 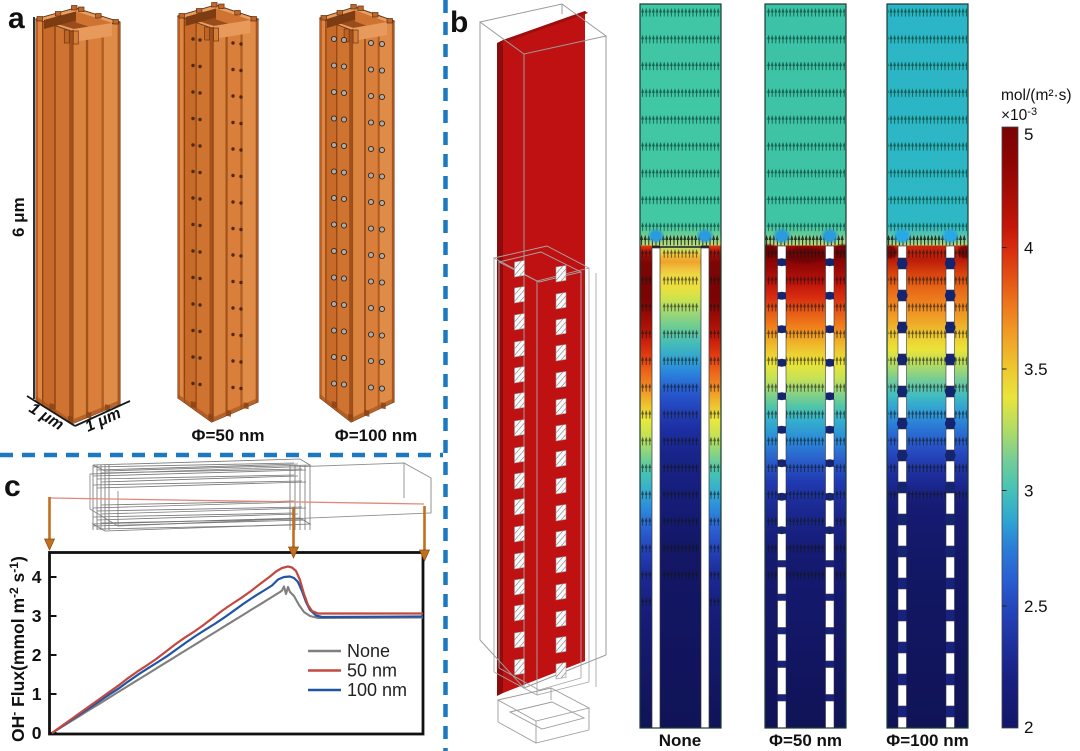 I want to click on svg-text: OH- Flux(mmol m-2 s-1), so click(x=17, y=649).